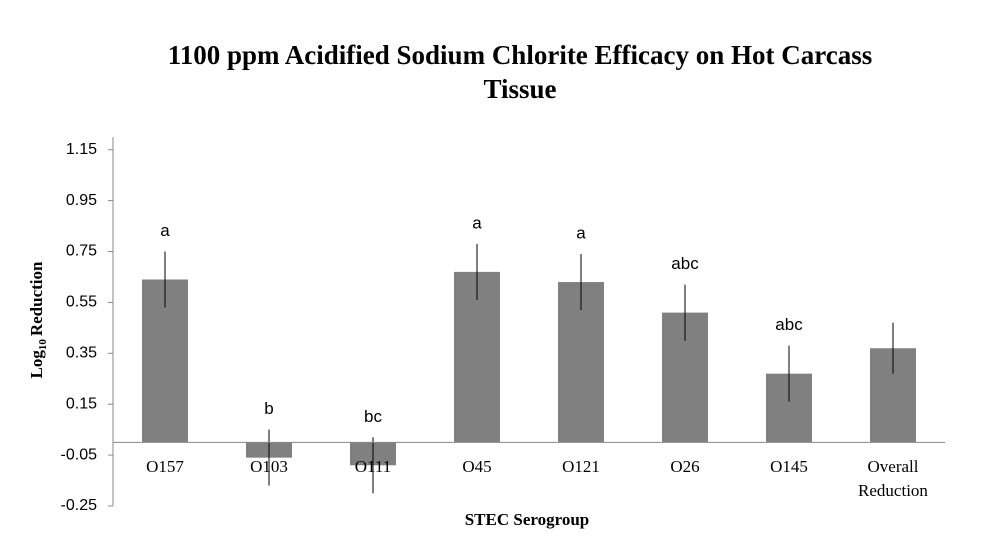 This screenshot has height=549, width=1000. Describe the element at coordinates (789, 467) in the screenshot. I see `x-tick-label: O145` at that location.